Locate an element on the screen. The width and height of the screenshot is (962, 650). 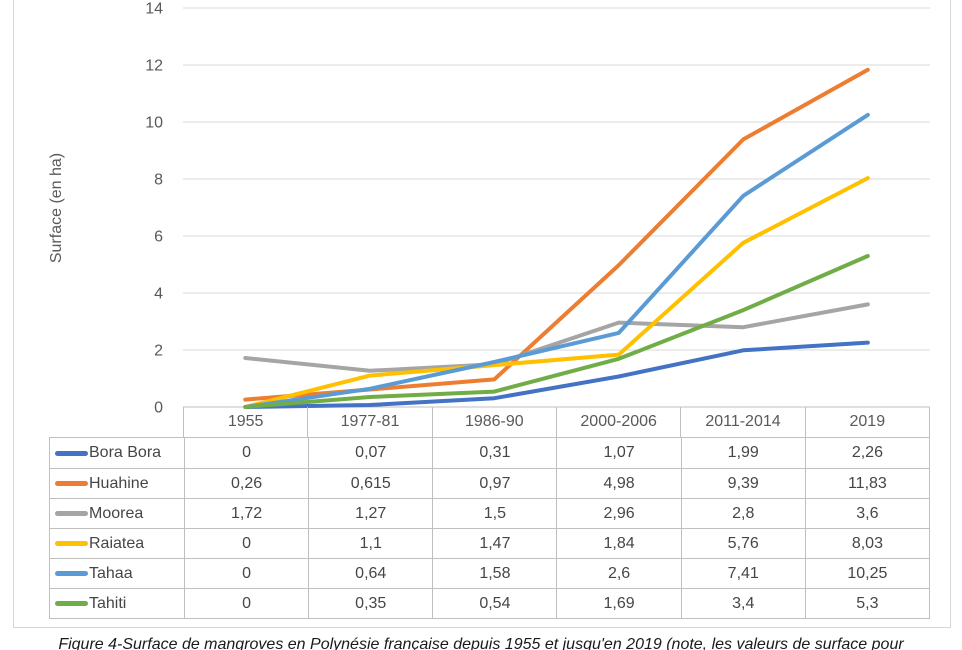
legend-line-swatch-huahine is located at coordinates (71, 483).